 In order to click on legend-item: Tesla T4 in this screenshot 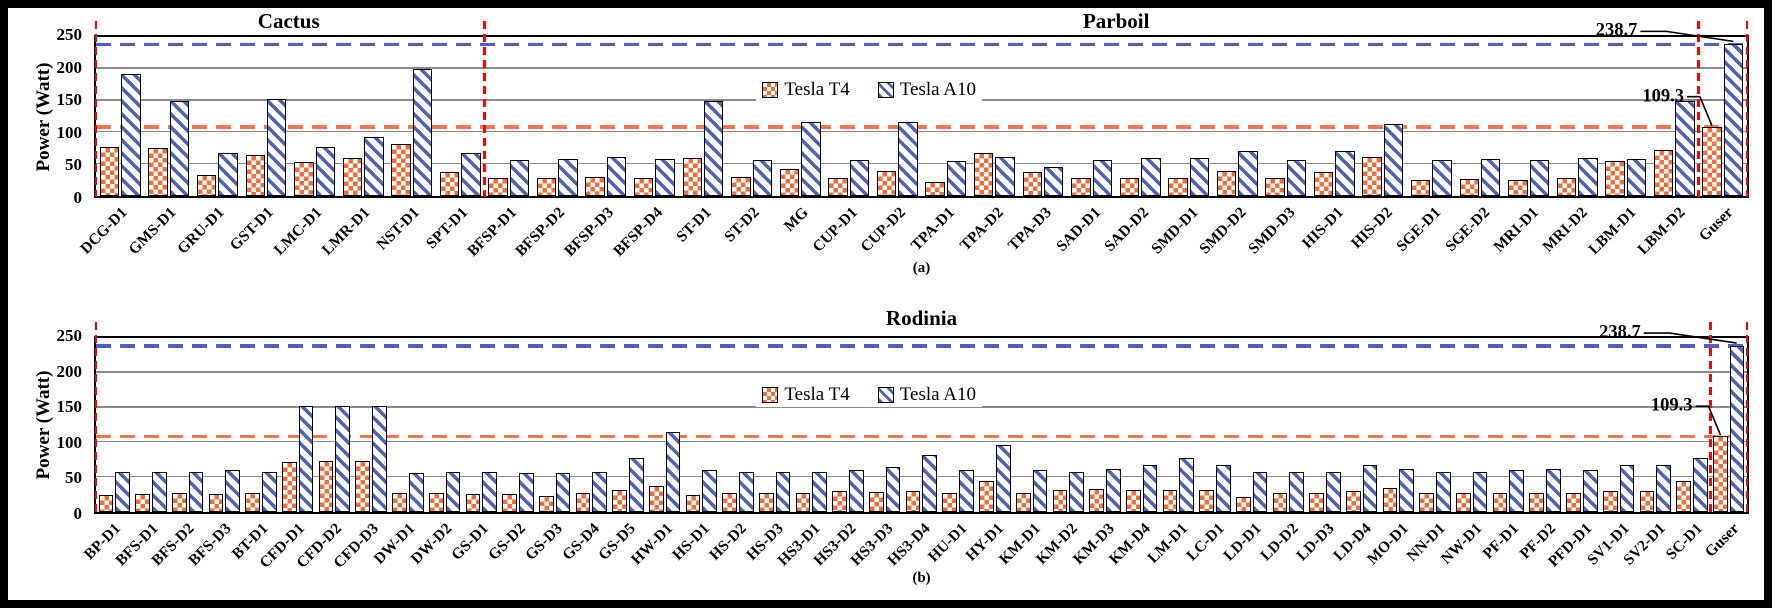, I will do `click(806, 90)`.